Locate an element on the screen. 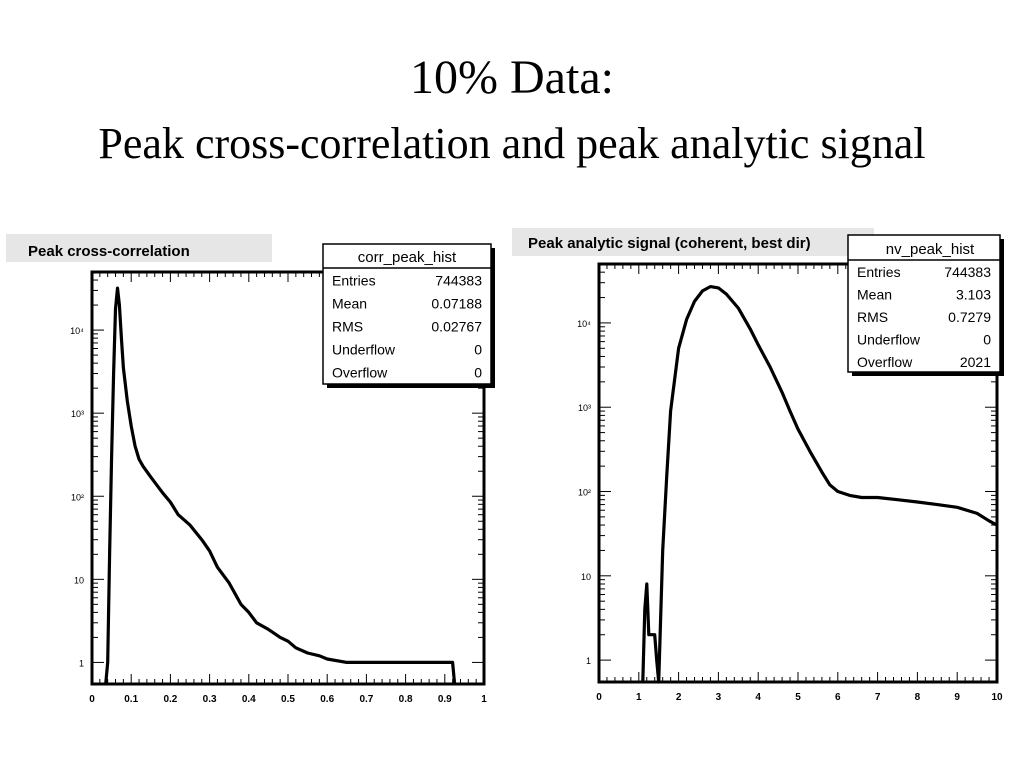 Image resolution: width=1024 pixels, height=768 pixels. stats-value: 3.103 is located at coordinates (973, 294).